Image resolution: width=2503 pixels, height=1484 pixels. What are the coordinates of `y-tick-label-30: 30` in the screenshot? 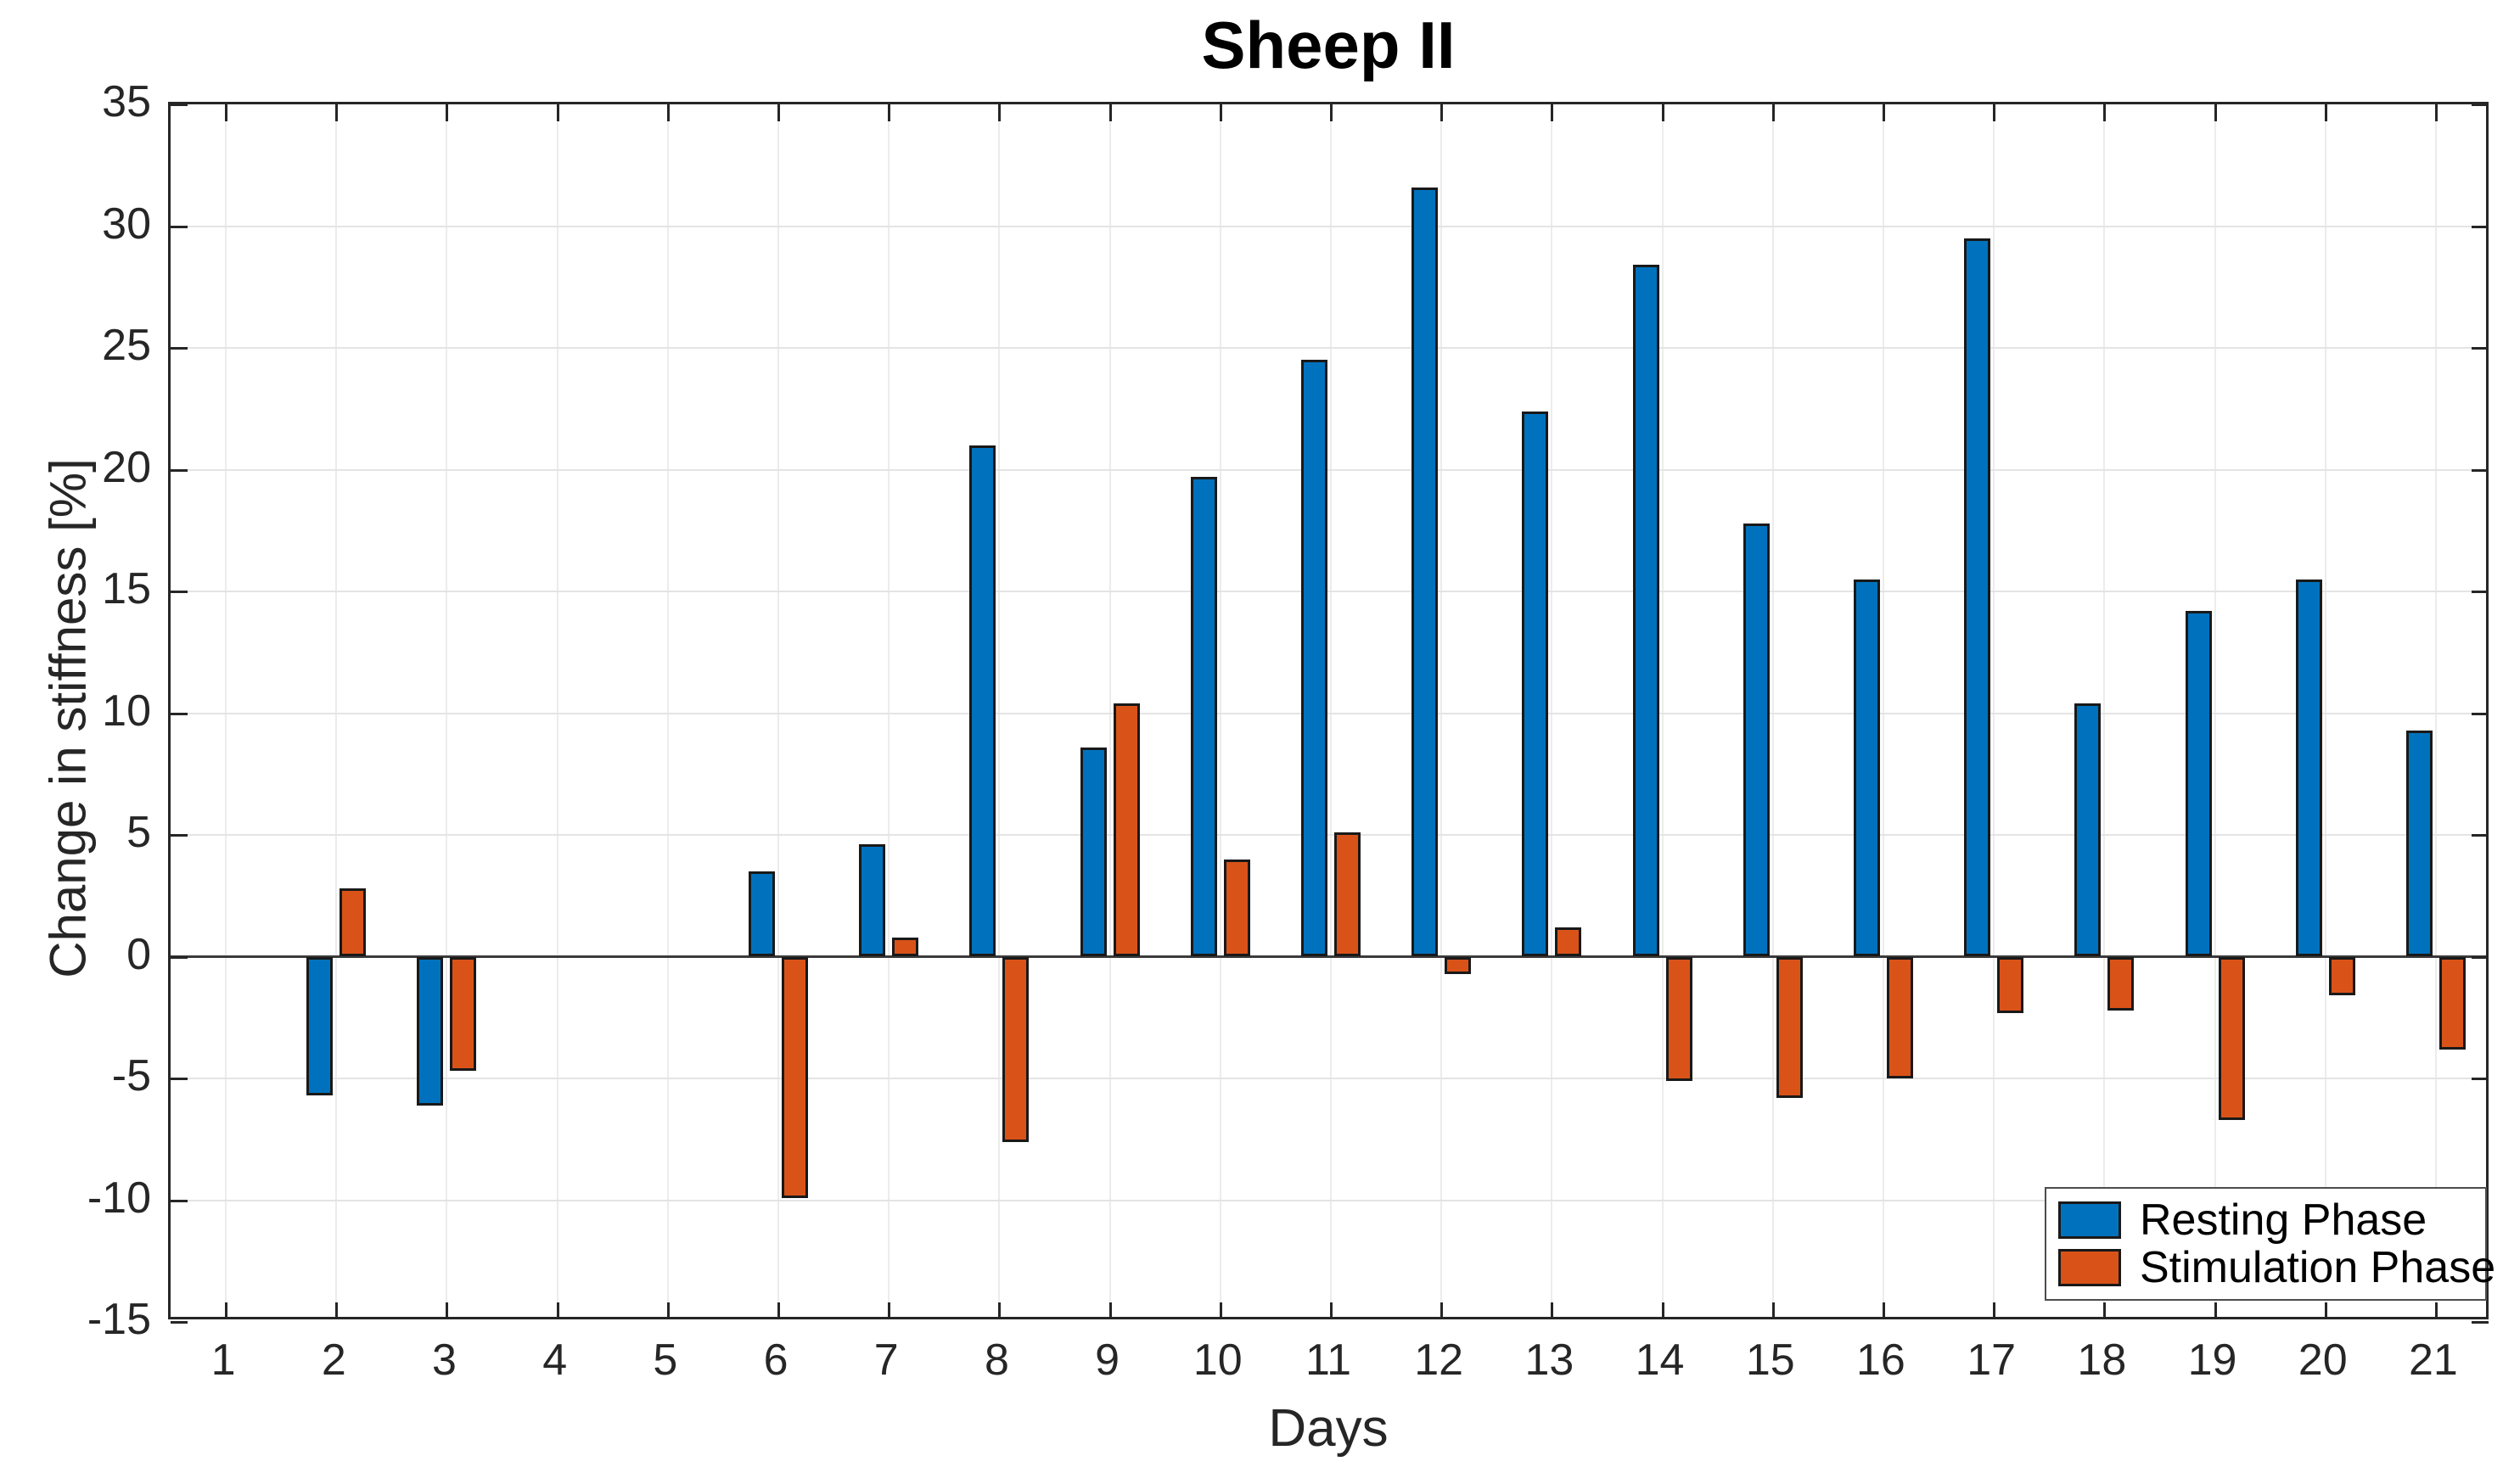 It's located at (126, 224).